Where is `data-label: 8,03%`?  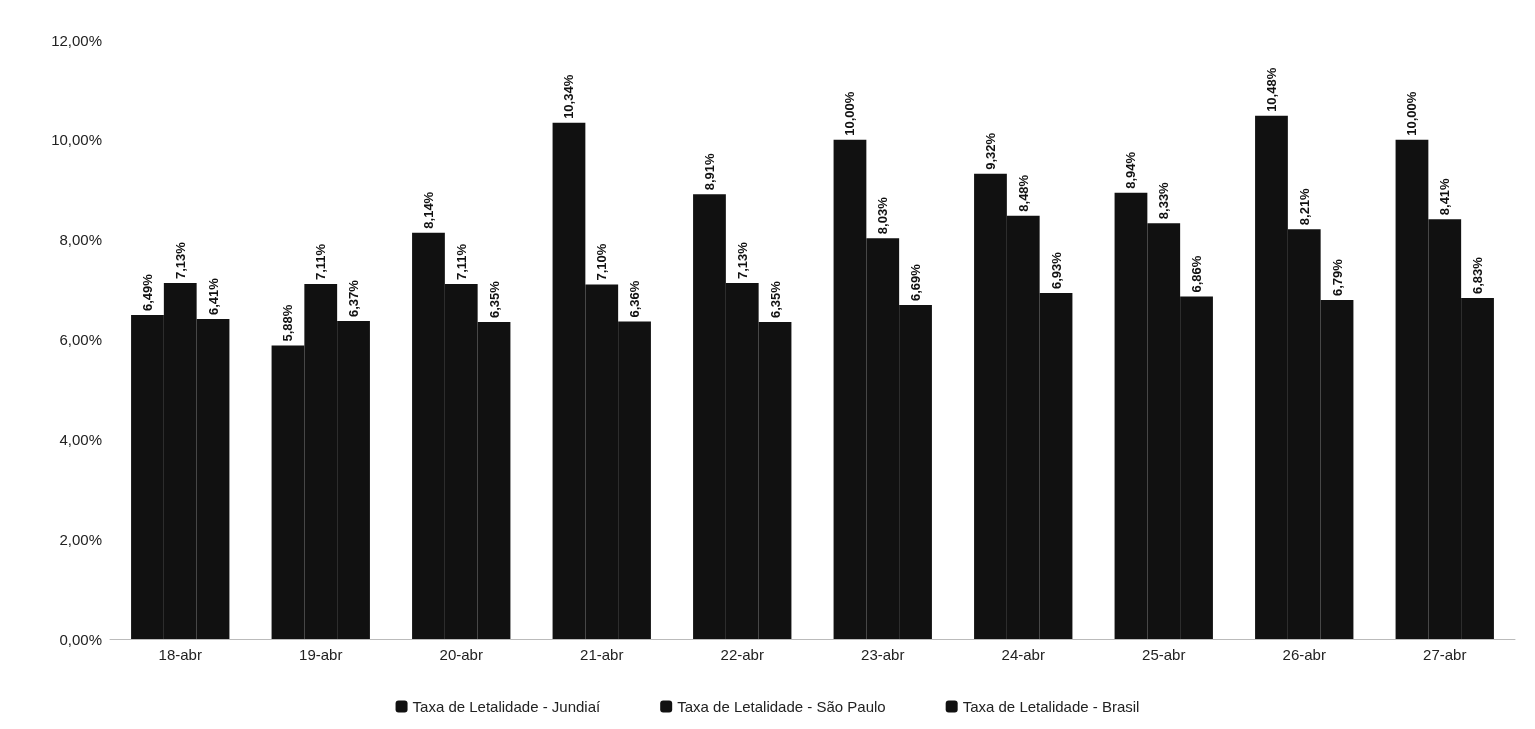 data-label: 8,03% is located at coordinates (883, 215).